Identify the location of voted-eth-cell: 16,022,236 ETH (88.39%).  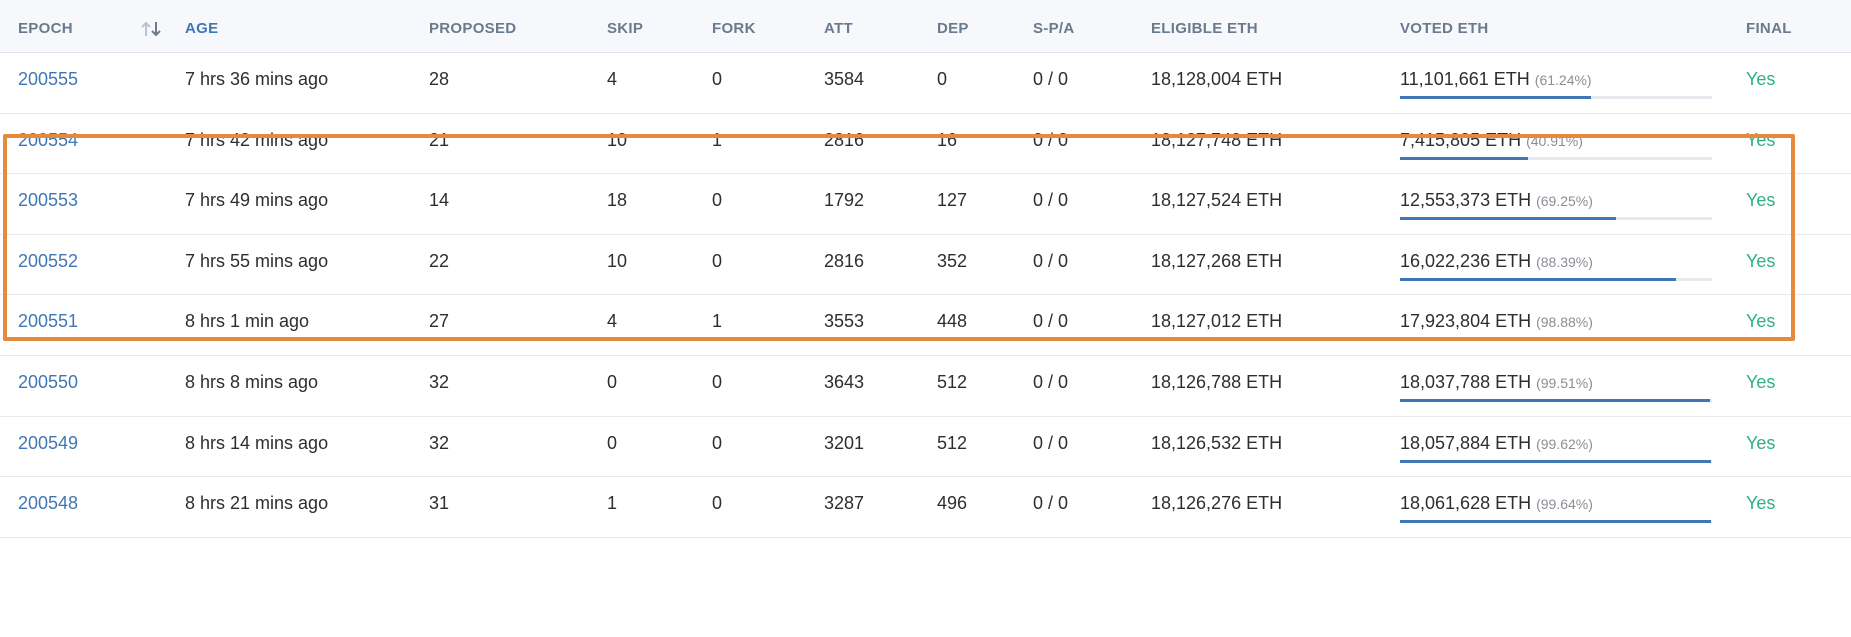
(1496, 261).